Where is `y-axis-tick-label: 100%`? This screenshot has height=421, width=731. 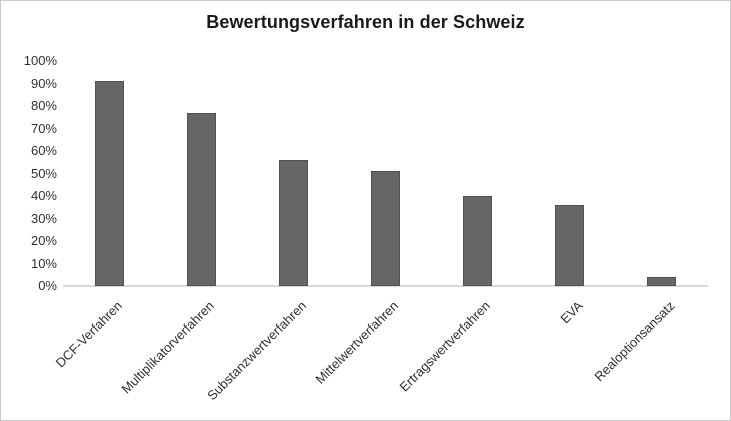 y-axis-tick-label: 100% is located at coordinates (40, 60).